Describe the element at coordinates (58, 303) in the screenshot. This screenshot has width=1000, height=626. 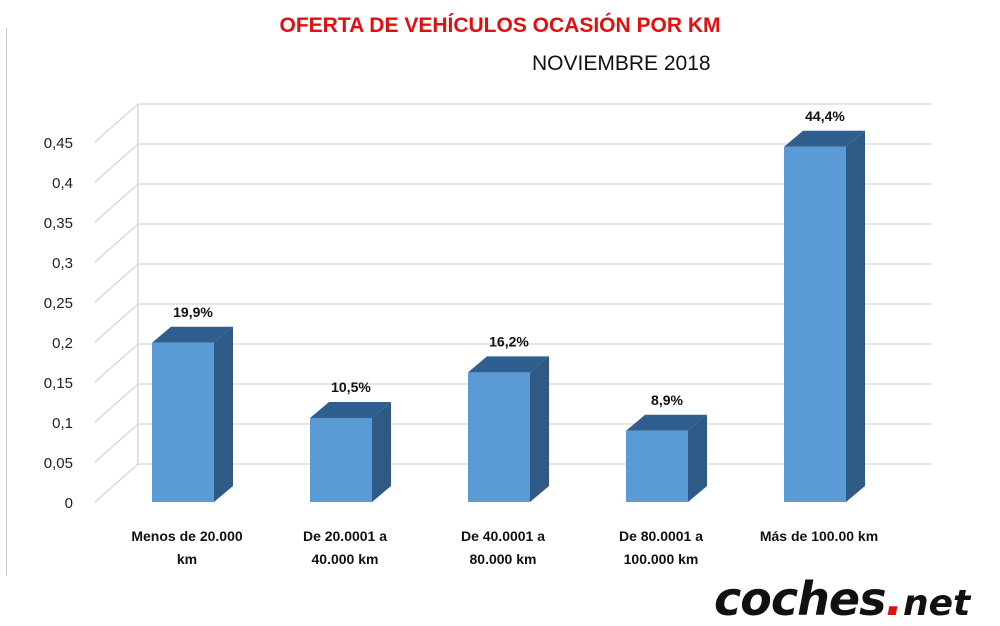
I see `y-tick-label: 0,25` at that location.